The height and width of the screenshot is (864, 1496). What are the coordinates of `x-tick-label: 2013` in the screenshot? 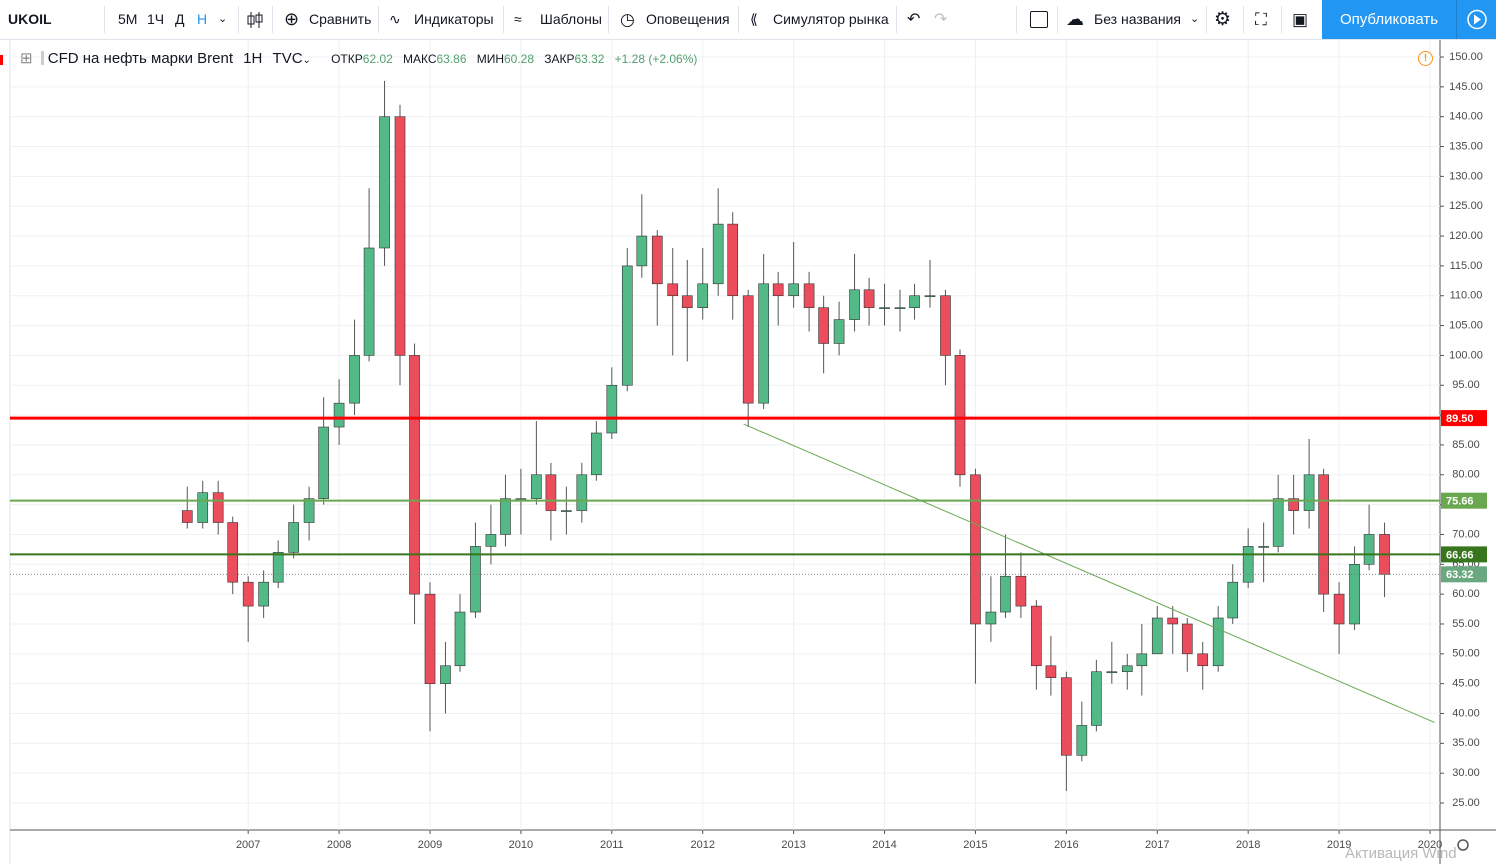 It's located at (793, 845).